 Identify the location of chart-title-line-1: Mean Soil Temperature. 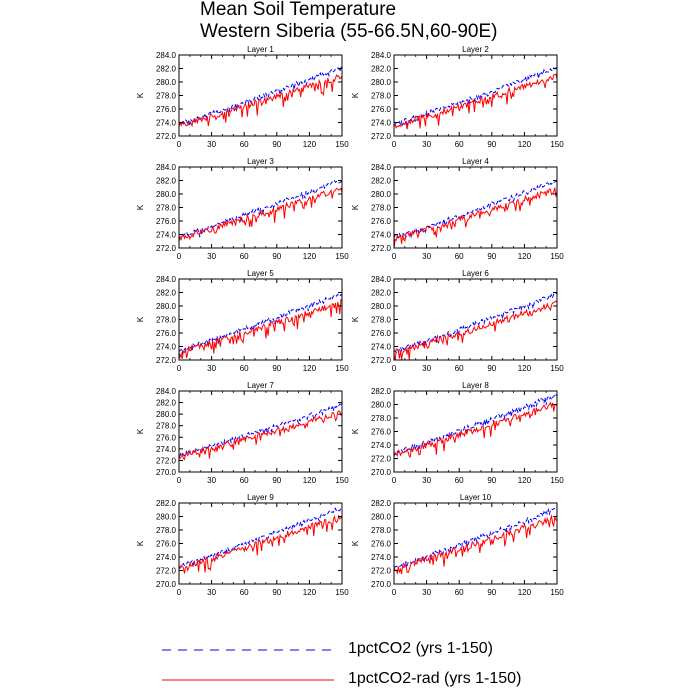
(298, 10).